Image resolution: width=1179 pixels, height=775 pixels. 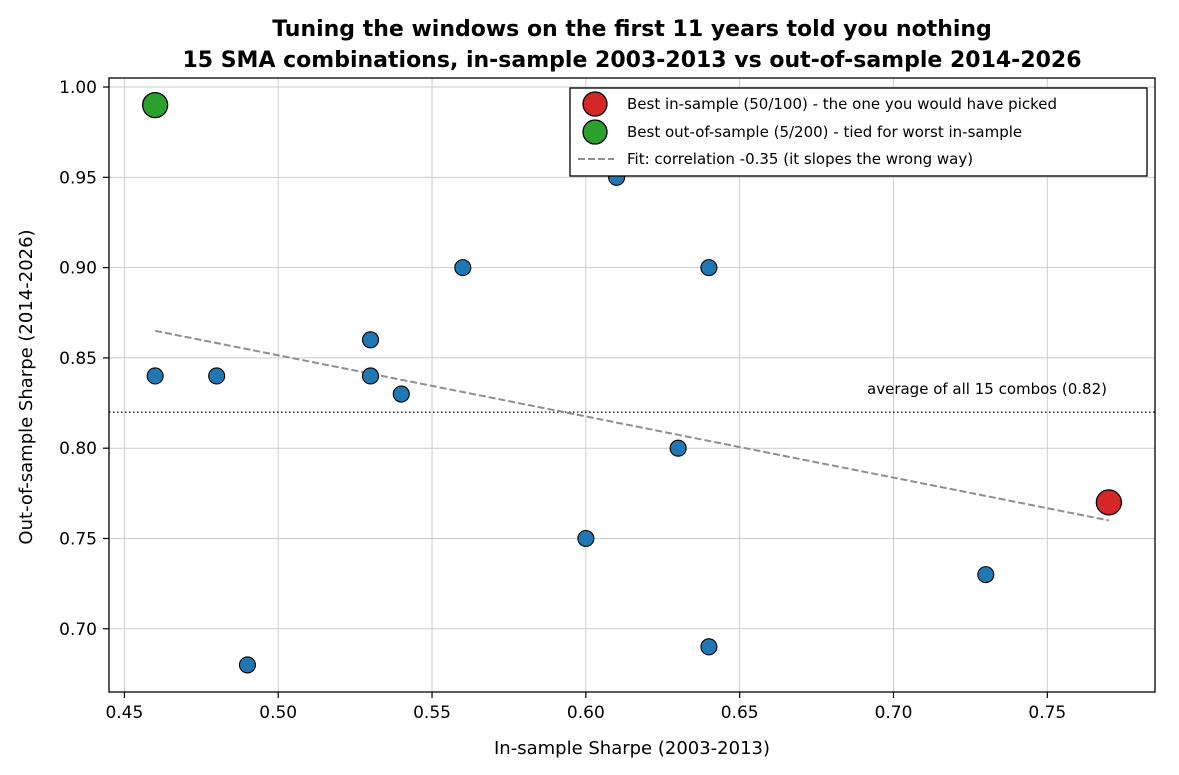 What do you see at coordinates (124, 713) in the screenshot?
I see `x-tick-label: 0.45` at bounding box center [124, 713].